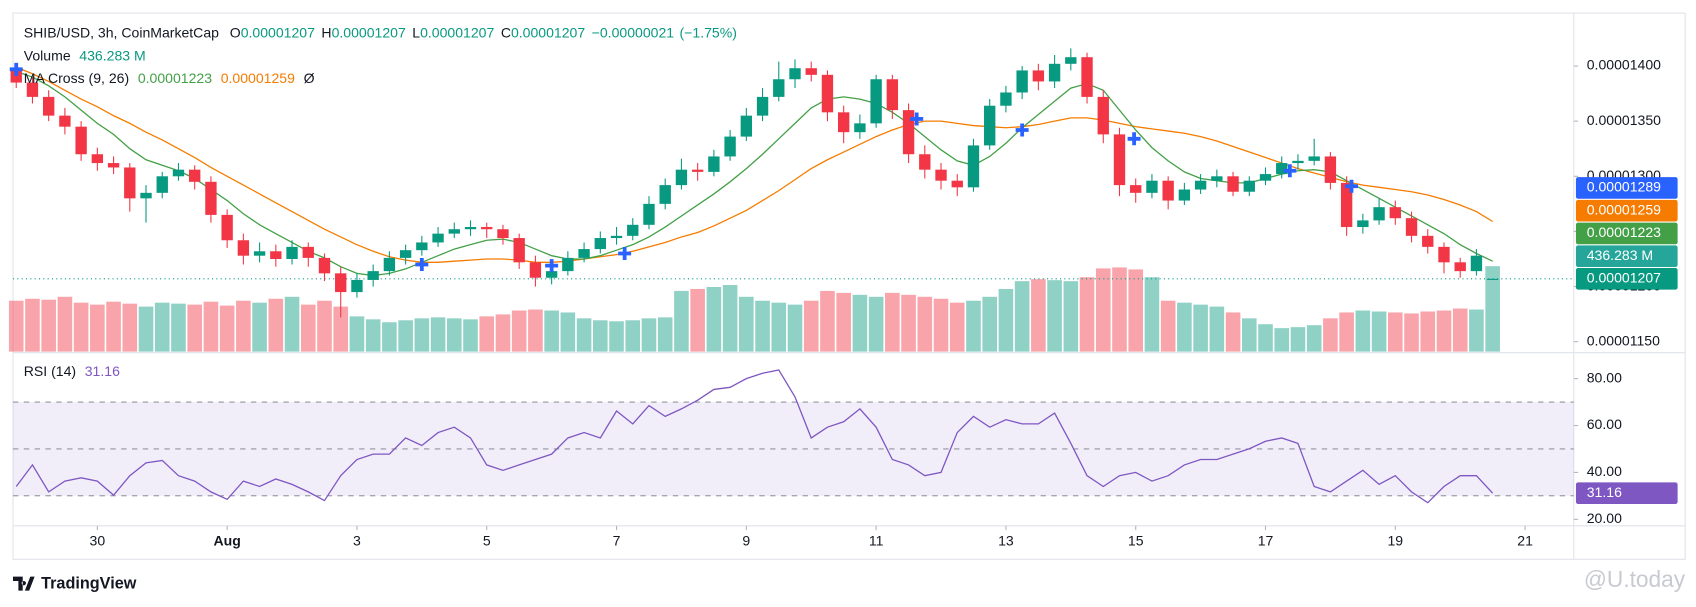 The width and height of the screenshot is (1696, 607). Describe the element at coordinates (617, 541) in the screenshot. I see `time-tick-label: 7` at that location.